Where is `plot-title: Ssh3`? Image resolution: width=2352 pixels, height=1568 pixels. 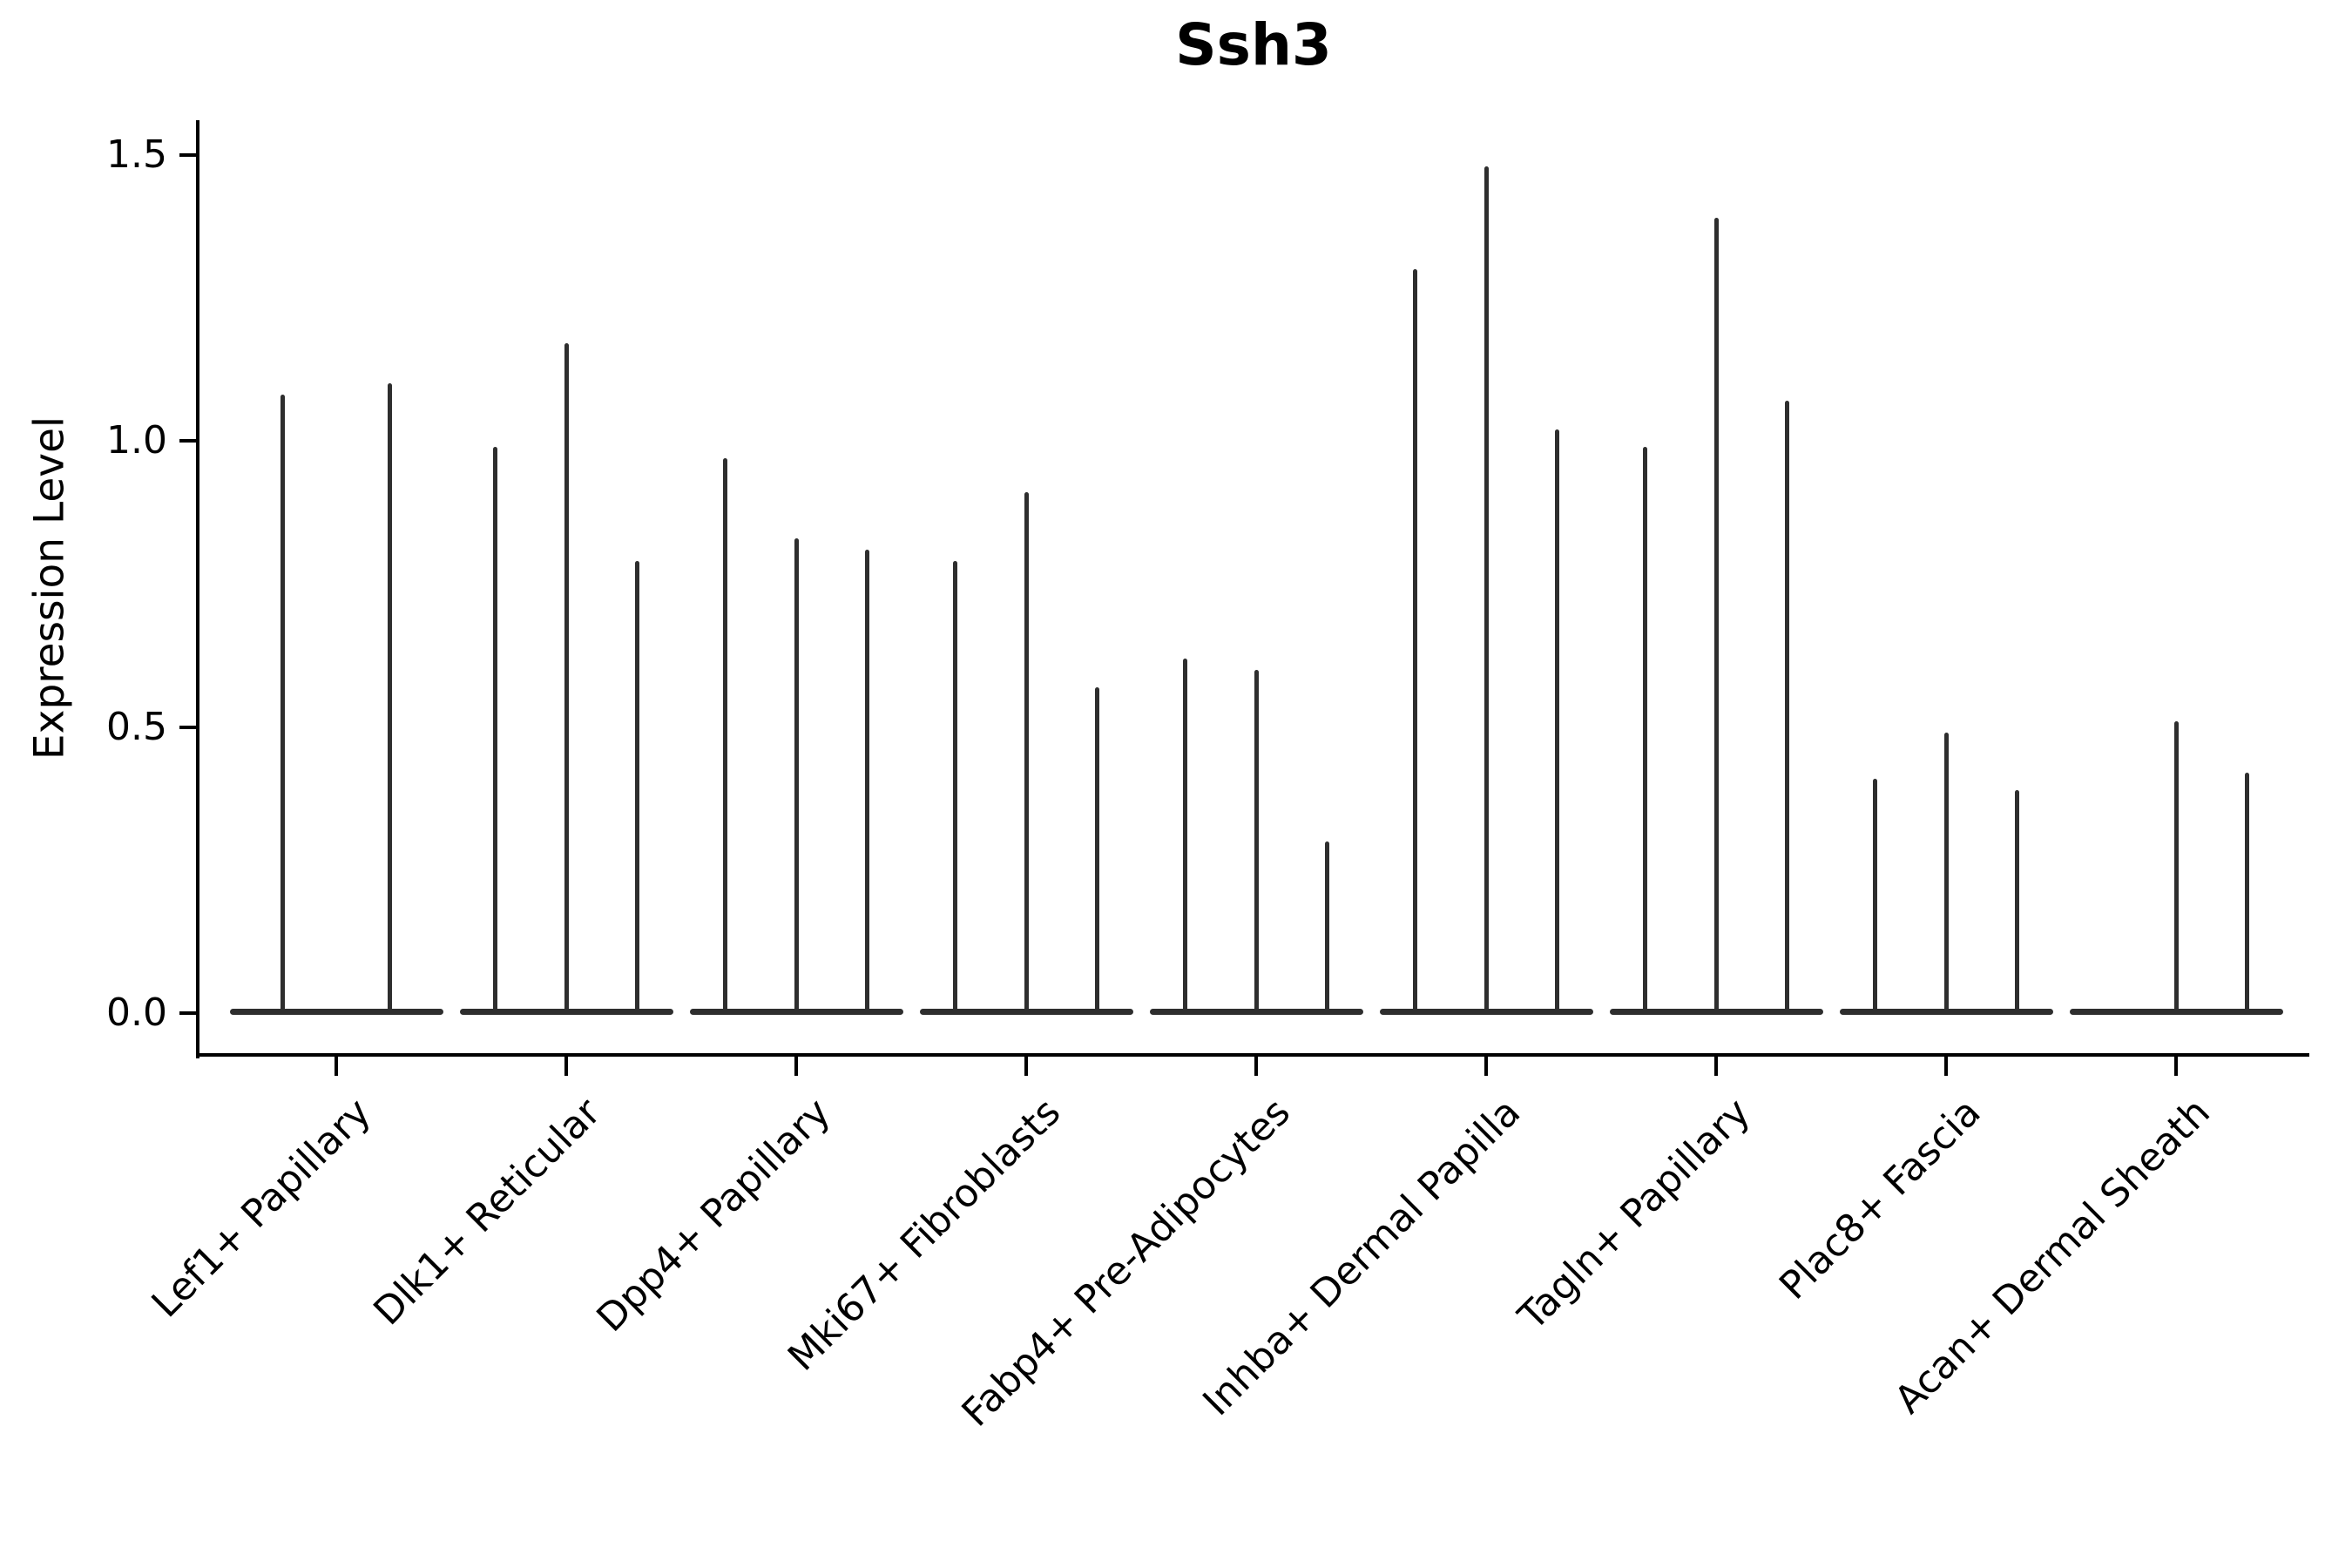 plot-title: Ssh3 is located at coordinates (1253, 44).